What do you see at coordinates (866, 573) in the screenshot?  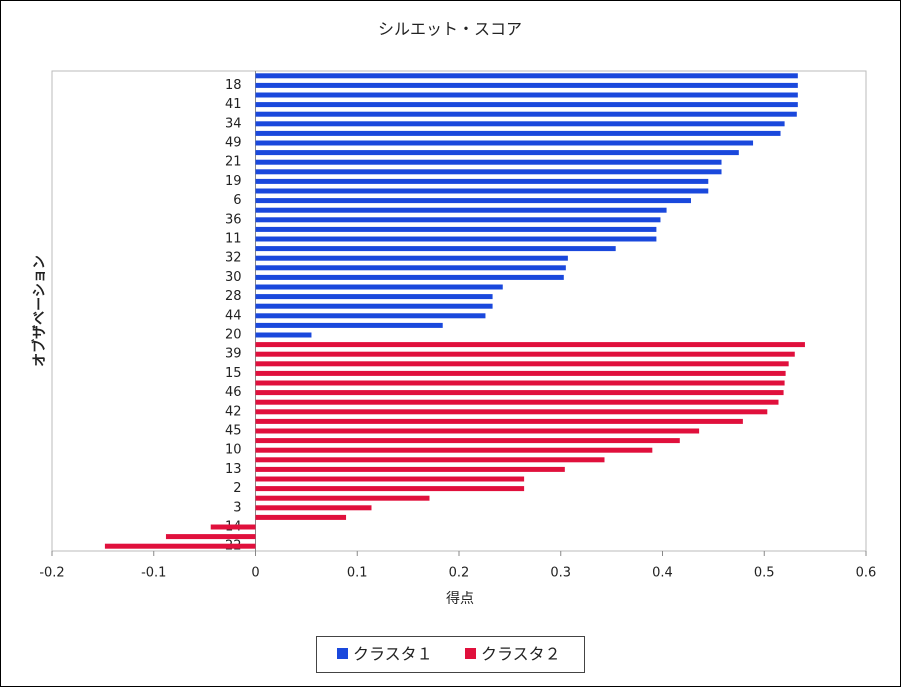 I see `x-tick-label: 0.6` at bounding box center [866, 573].